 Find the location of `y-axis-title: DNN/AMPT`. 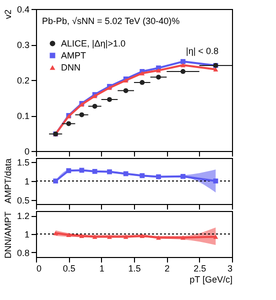

y-axis-title: DNN/AMPT is located at coordinates (7, 234).